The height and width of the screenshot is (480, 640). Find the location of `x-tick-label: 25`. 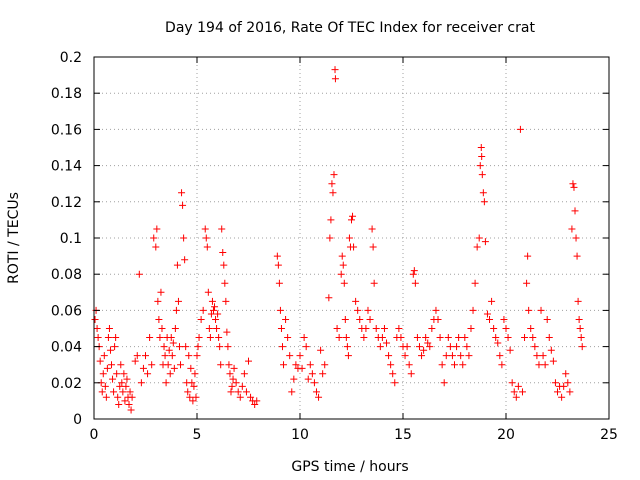

x-tick-label: 25 is located at coordinates (609, 435).